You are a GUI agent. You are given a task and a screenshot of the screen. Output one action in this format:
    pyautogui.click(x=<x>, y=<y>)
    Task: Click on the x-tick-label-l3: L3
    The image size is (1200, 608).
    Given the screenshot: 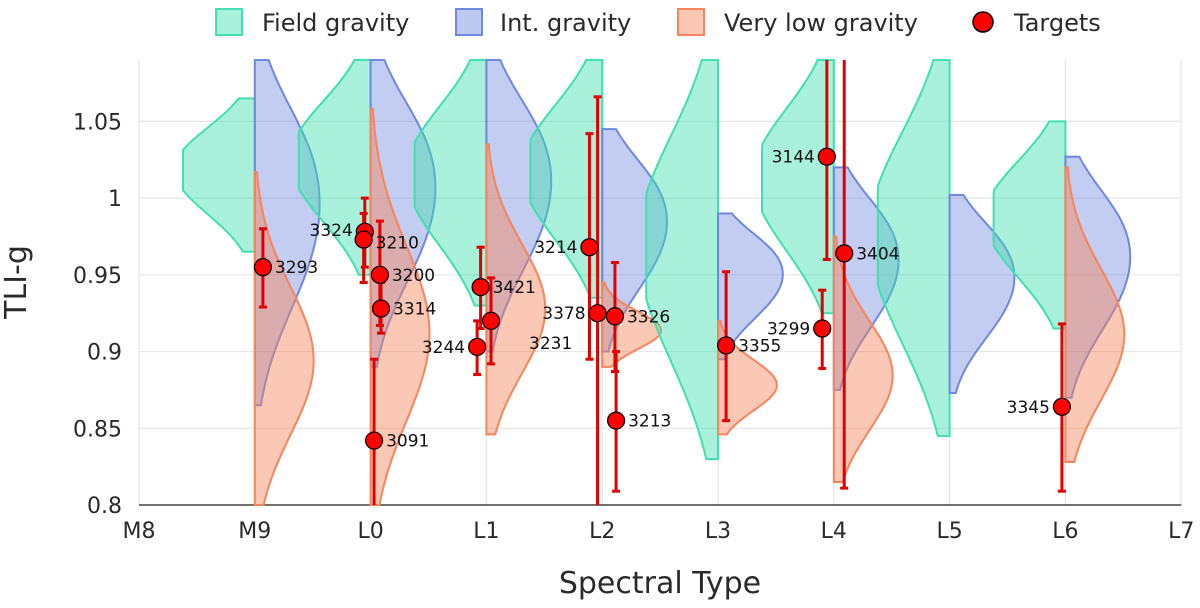 What is the action you would take?
    pyautogui.click(x=718, y=531)
    